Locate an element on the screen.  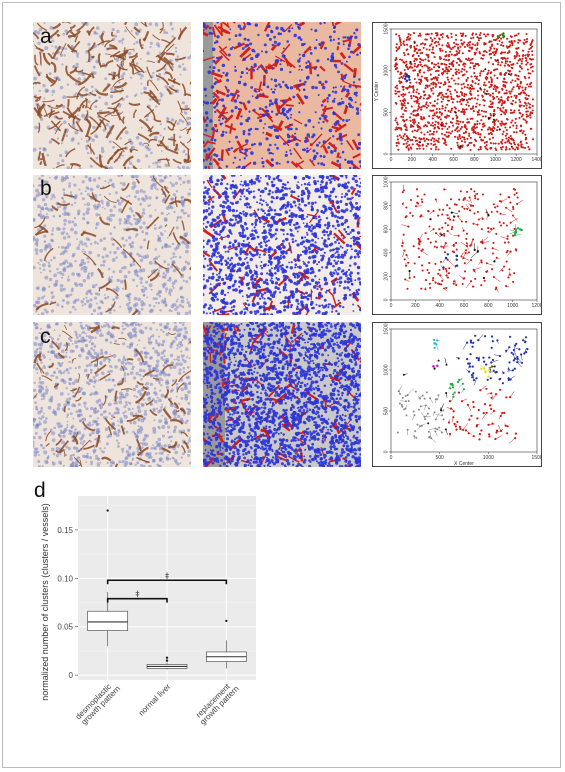
cluster-link is located at coordinates (485, 239).